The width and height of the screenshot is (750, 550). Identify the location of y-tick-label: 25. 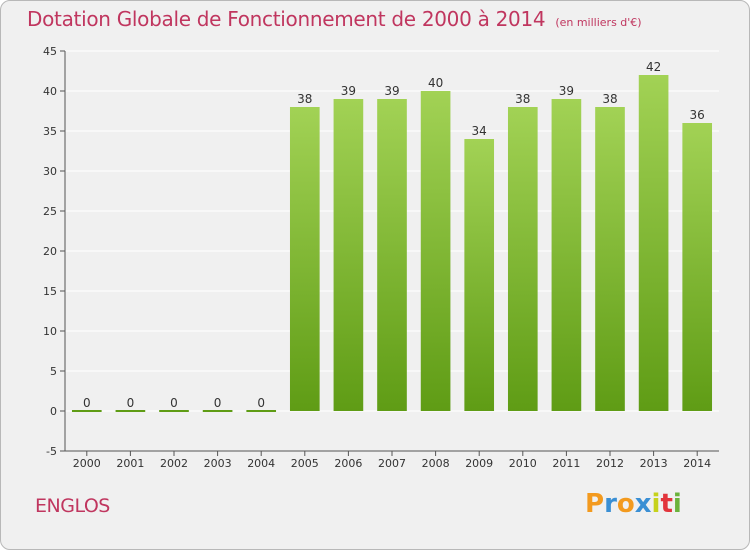
(50, 211).